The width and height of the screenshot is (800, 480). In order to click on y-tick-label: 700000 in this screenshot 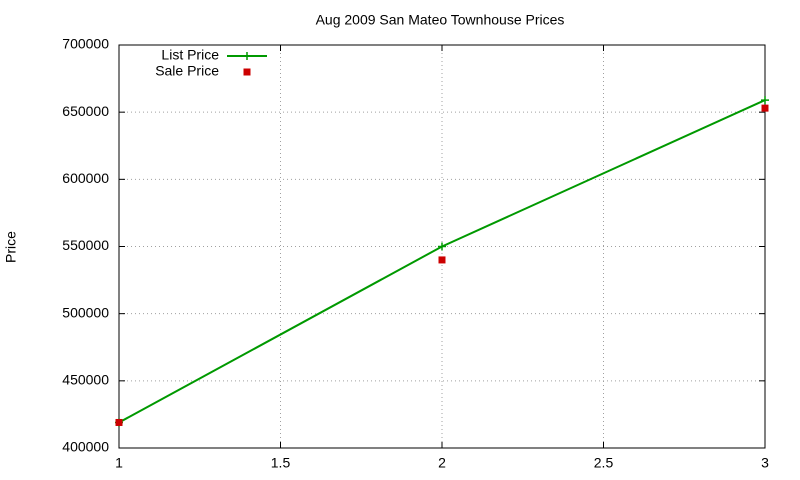, I will do `click(85, 44)`.